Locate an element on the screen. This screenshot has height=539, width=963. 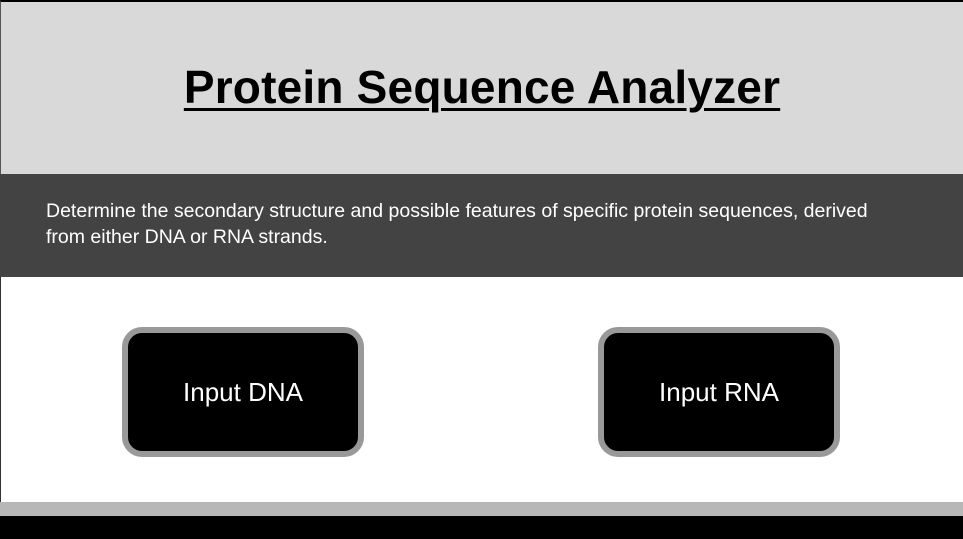
input-dna-button: Input DNA is located at coordinates (243, 392).